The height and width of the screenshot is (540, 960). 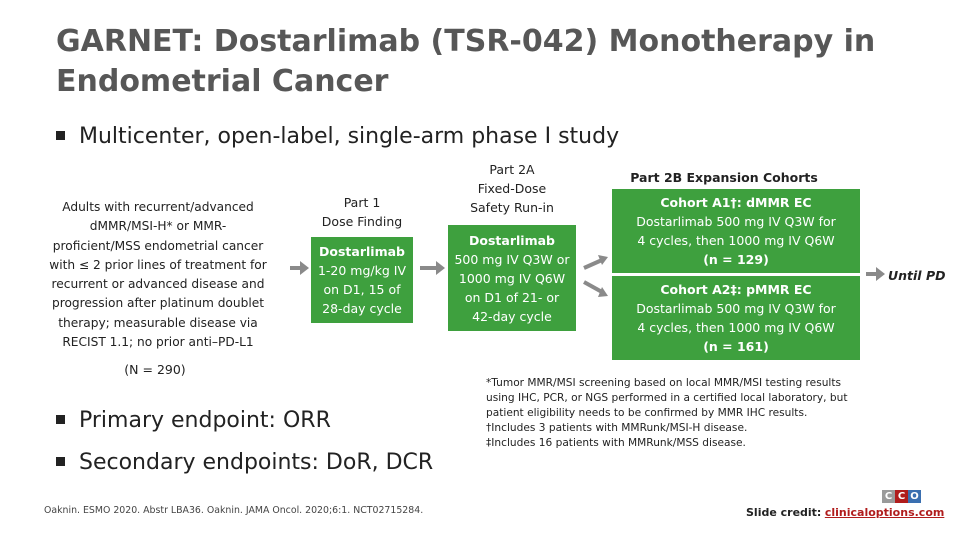 What do you see at coordinates (158, 207) in the screenshot?
I see `population-line: Adults with recurrent/advanced` at bounding box center [158, 207].